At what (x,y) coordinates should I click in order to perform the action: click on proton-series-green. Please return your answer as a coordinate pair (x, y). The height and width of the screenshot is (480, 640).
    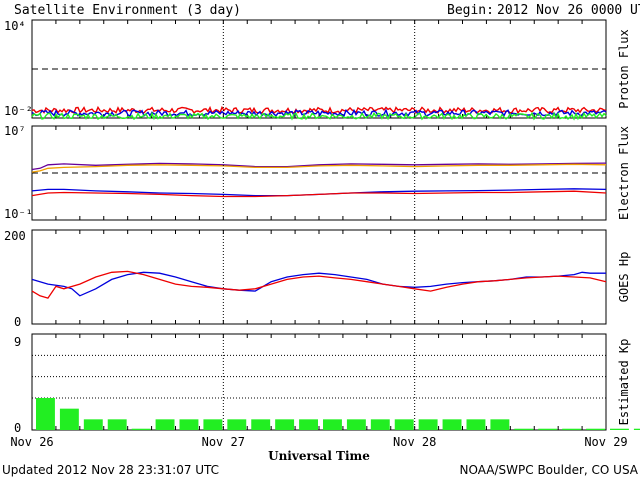
    Looking at the image, I should click on (319, 116).